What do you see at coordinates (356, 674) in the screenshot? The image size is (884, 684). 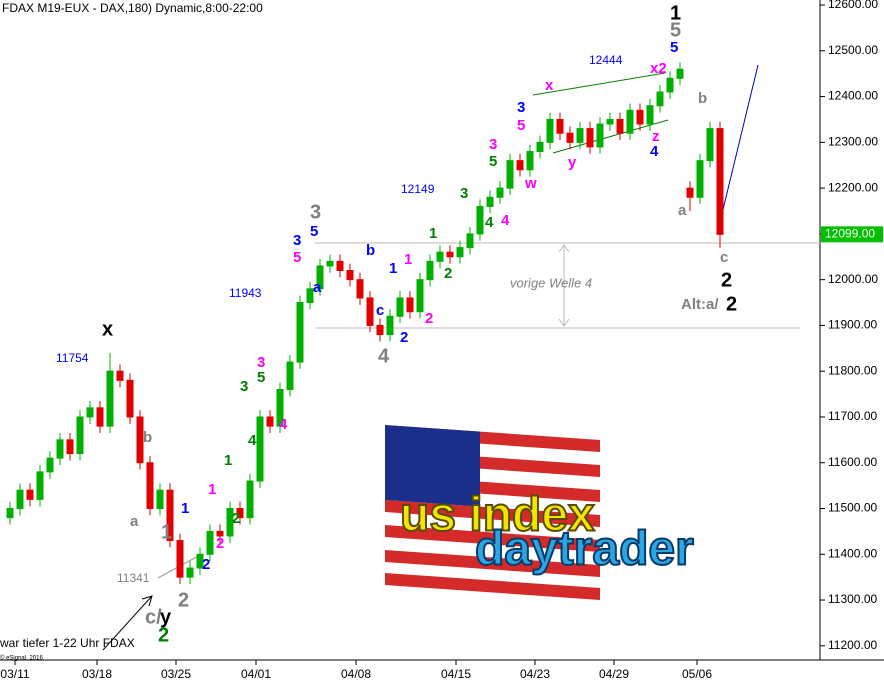 I see `x-tick-label: 04/08` at bounding box center [356, 674].